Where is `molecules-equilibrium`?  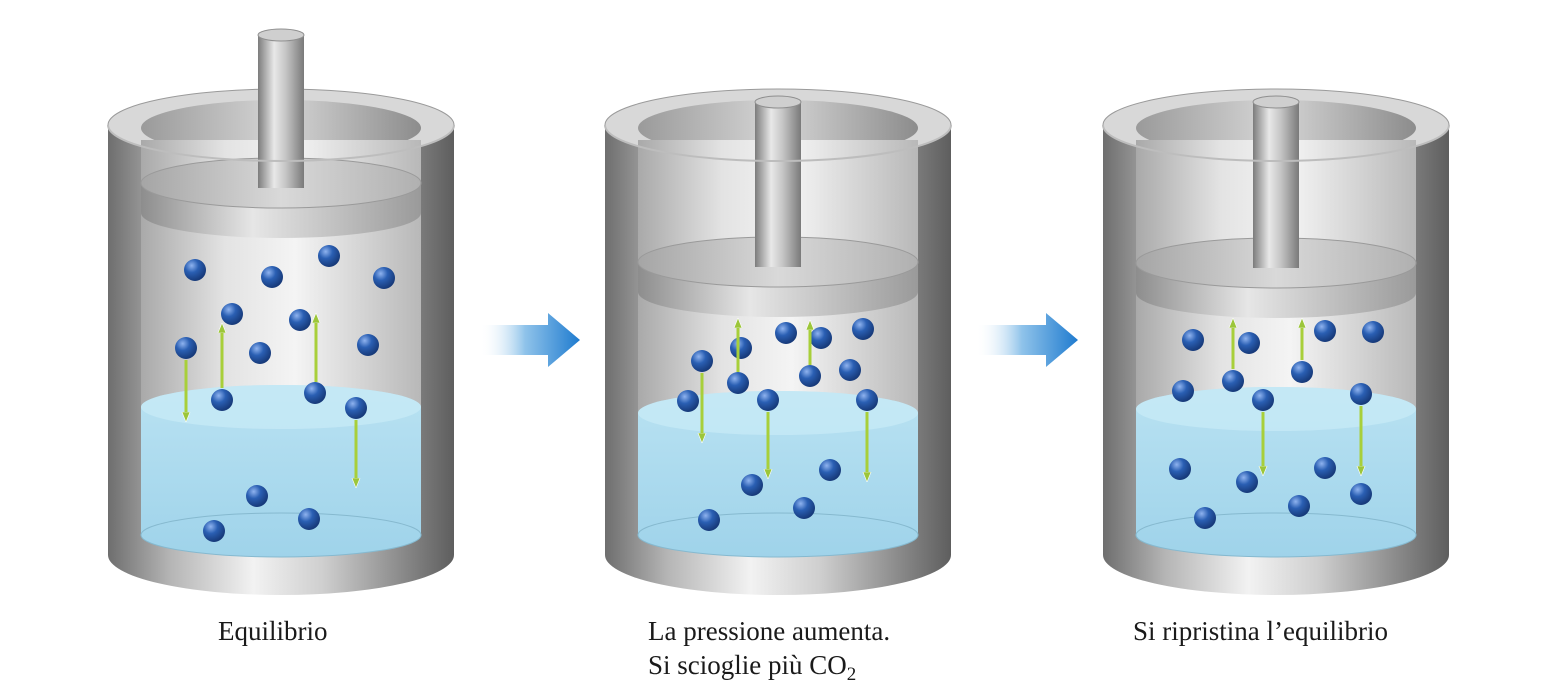
molecules-equilibrium is located at coordinates (285, 393).